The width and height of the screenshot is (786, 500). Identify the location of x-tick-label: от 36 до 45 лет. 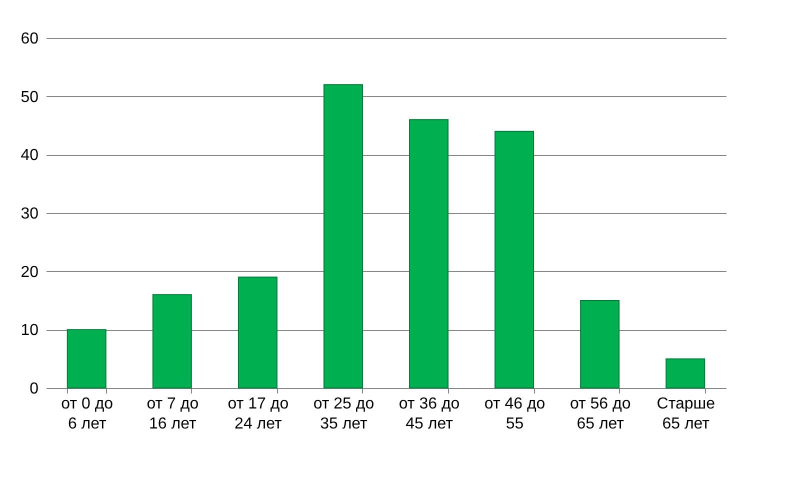
(429, 414).